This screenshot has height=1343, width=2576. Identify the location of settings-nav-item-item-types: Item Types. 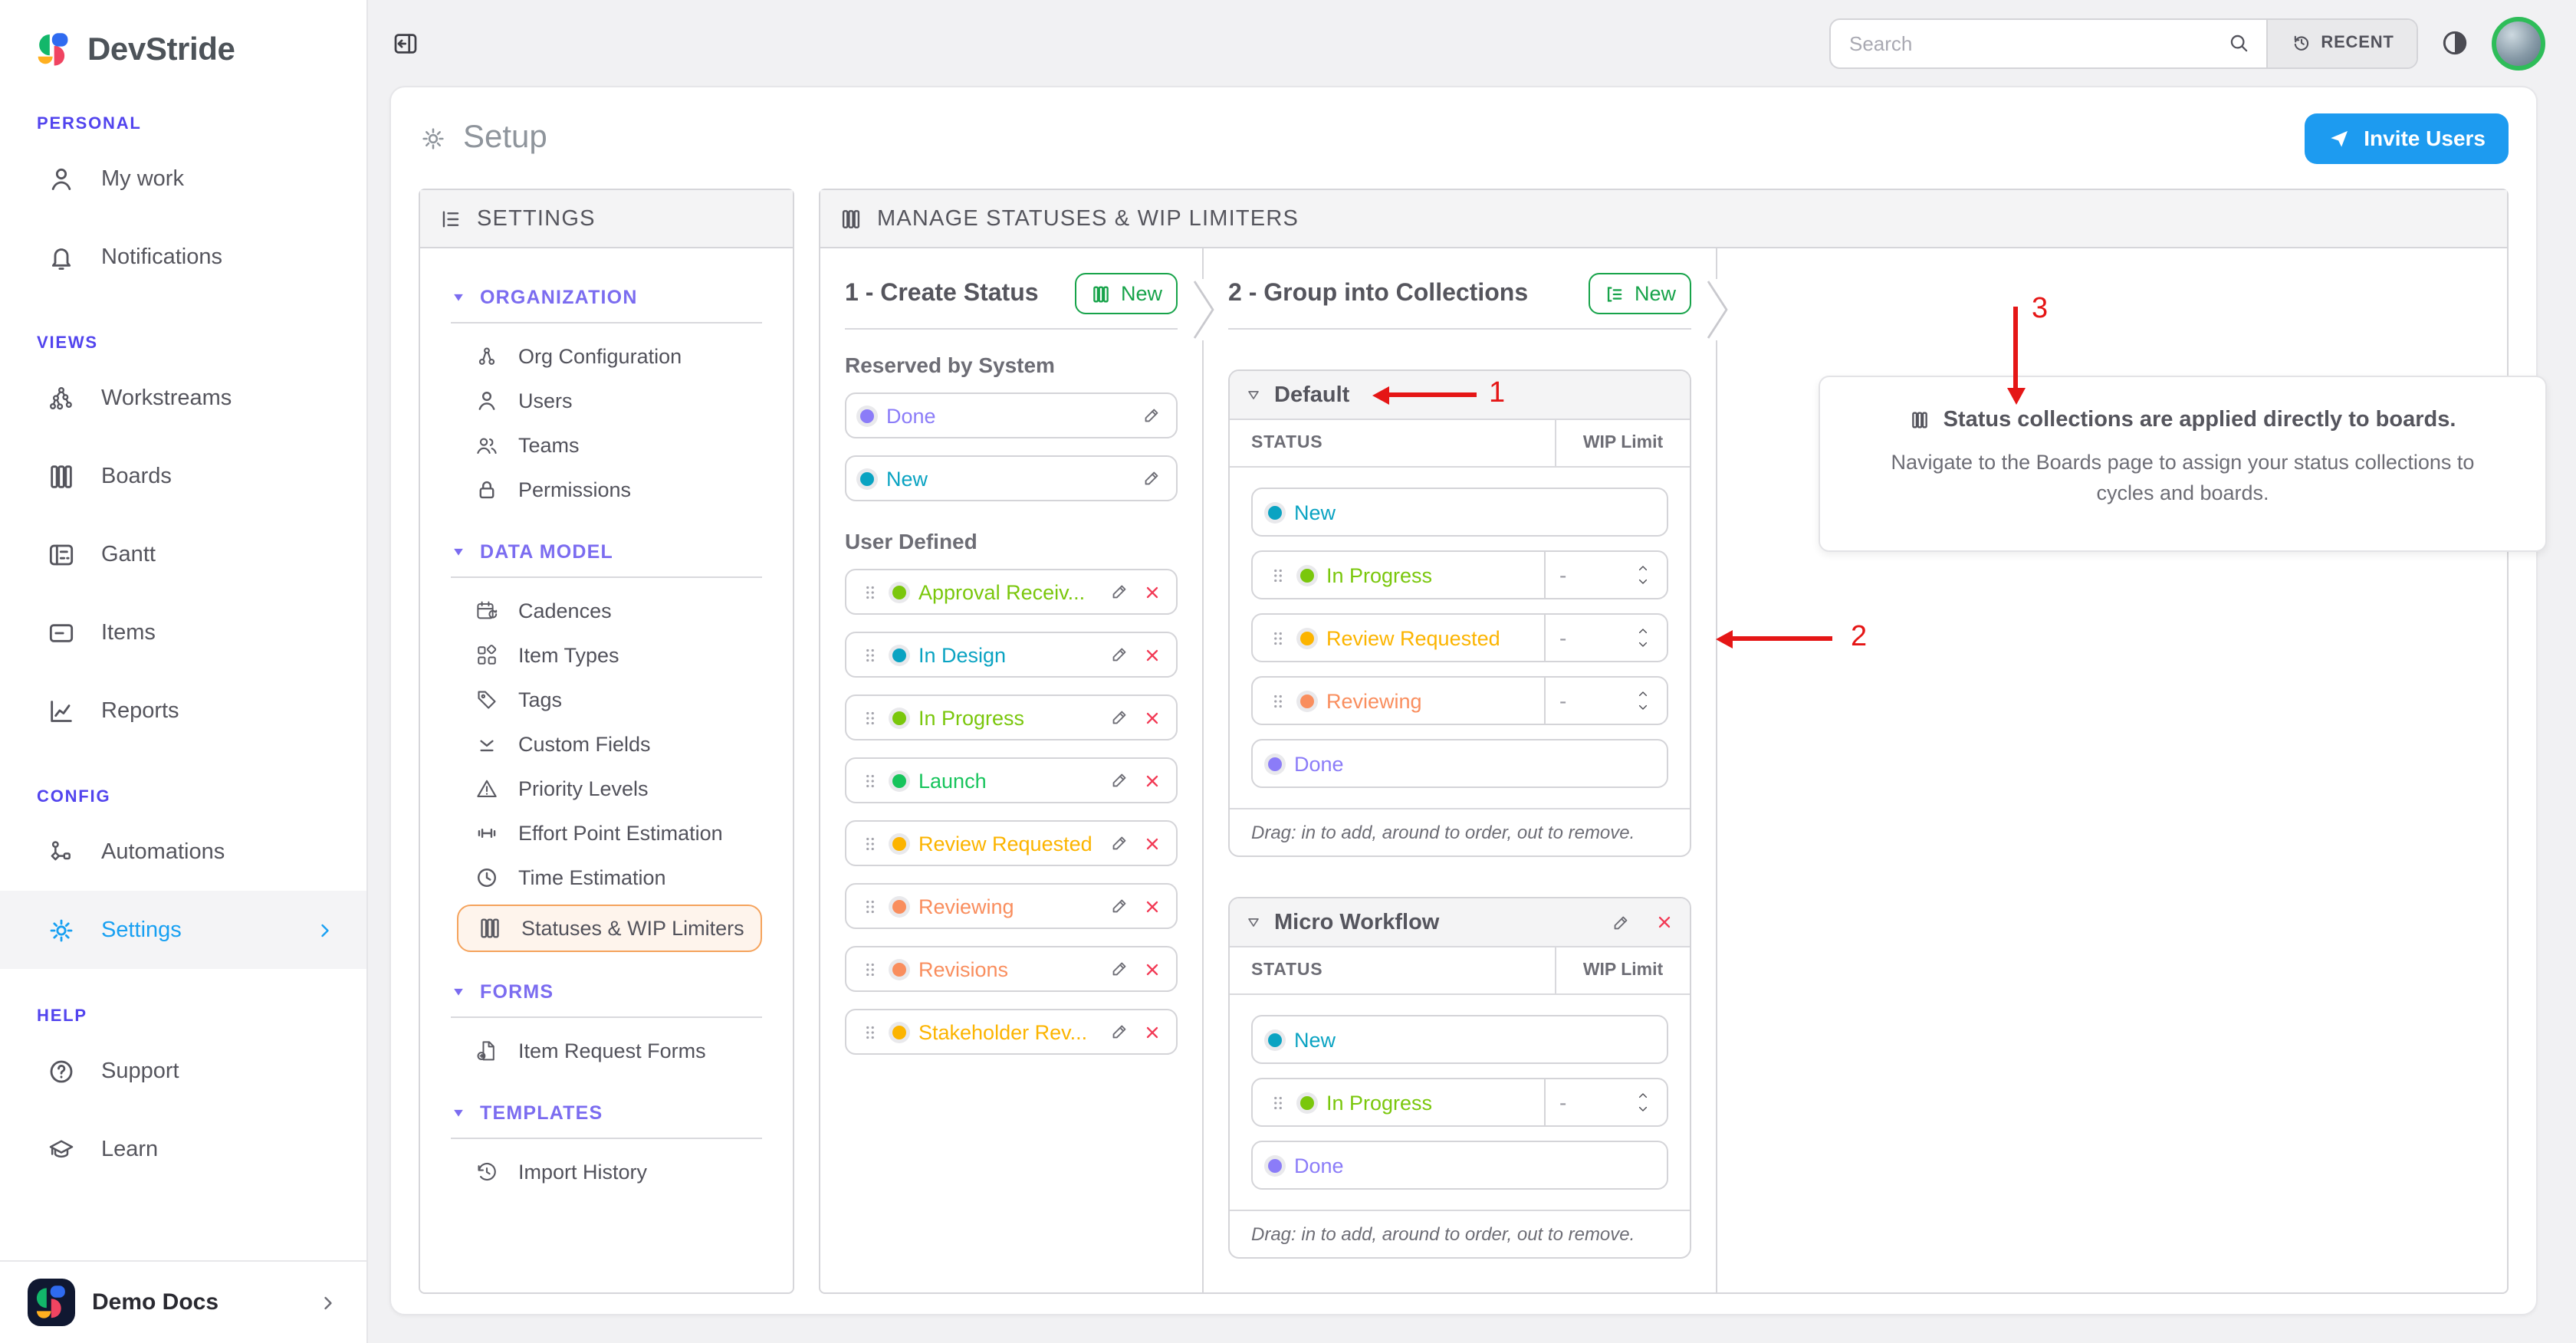
(606, 656).